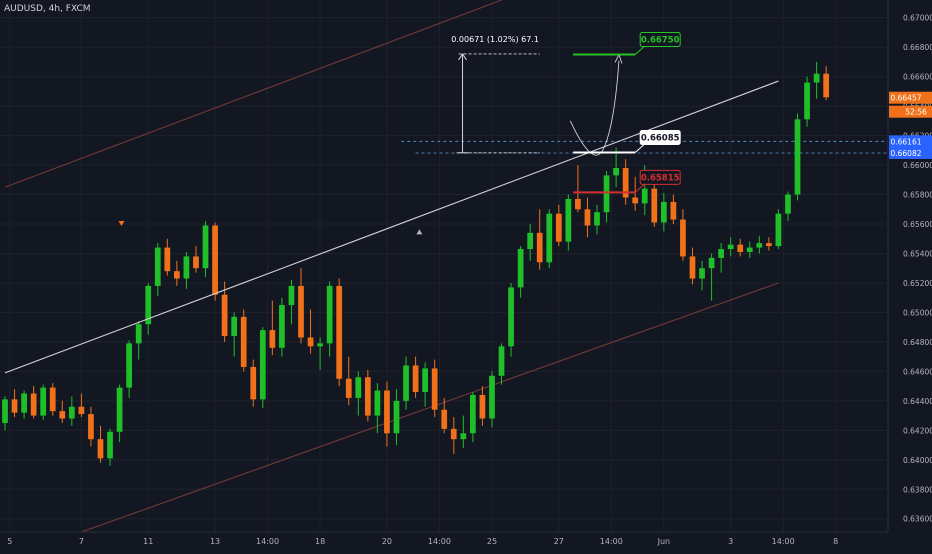 This screenshot has width=932, height=554. Describe the element at coordinates (917, 18) in the screenshot. I see `price-tick-label: 0.67000` at that location.